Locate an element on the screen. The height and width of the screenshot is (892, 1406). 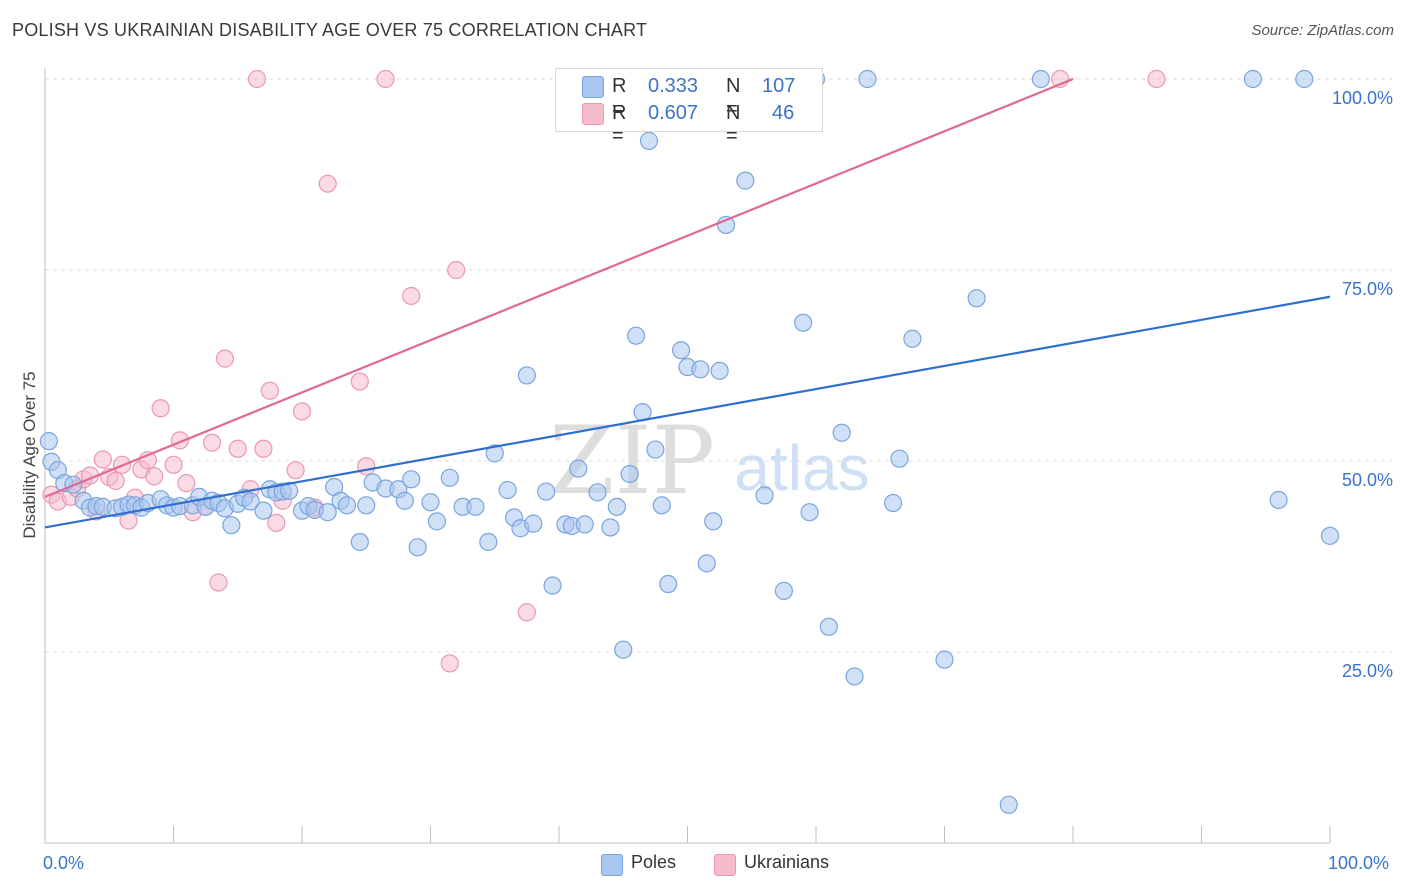
source-label: Source: ZipAtlas.com is located at coordinates (1322, 30).